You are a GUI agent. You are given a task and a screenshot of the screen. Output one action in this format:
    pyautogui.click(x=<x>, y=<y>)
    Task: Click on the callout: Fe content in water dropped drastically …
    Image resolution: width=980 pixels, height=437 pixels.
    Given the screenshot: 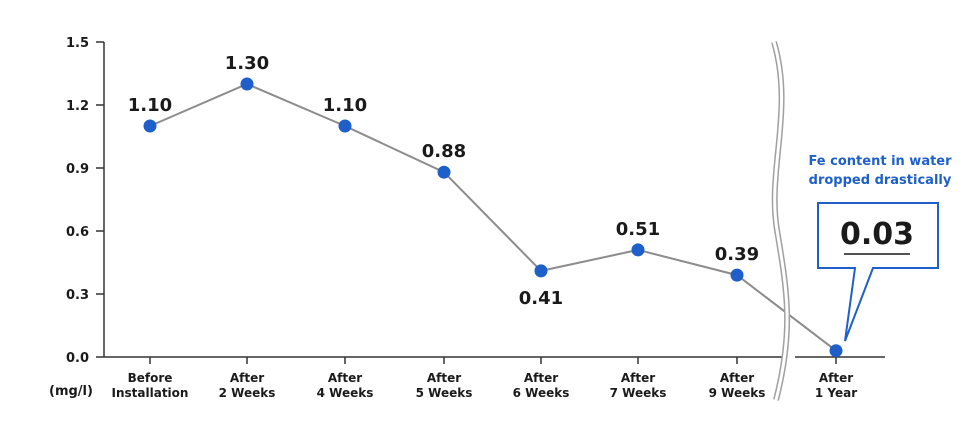 What is the action you would take?
    pyautogui.click(x=880, y=248)
    